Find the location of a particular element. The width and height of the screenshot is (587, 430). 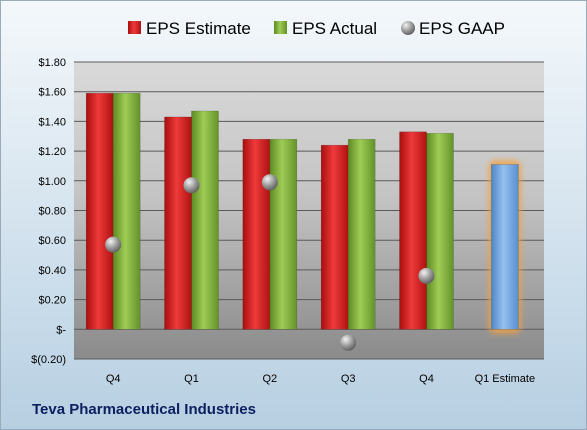

x-tick-label: Q3 is located at coordinates (348, 379).